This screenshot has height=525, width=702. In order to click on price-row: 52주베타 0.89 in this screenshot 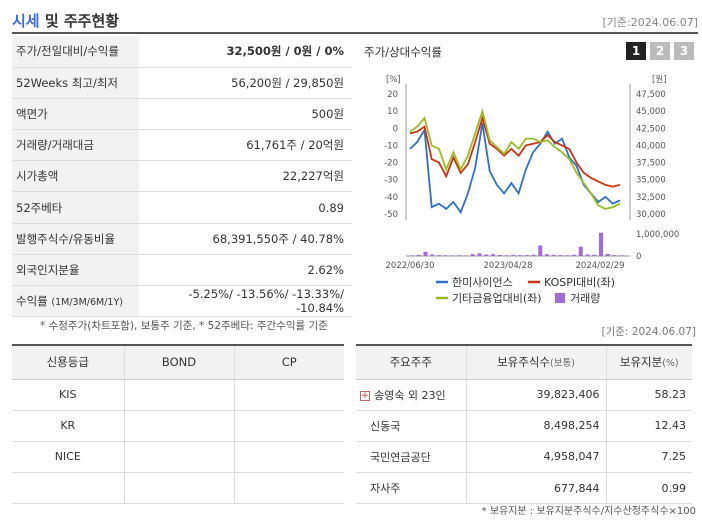, I will do `click(182, 207)`.